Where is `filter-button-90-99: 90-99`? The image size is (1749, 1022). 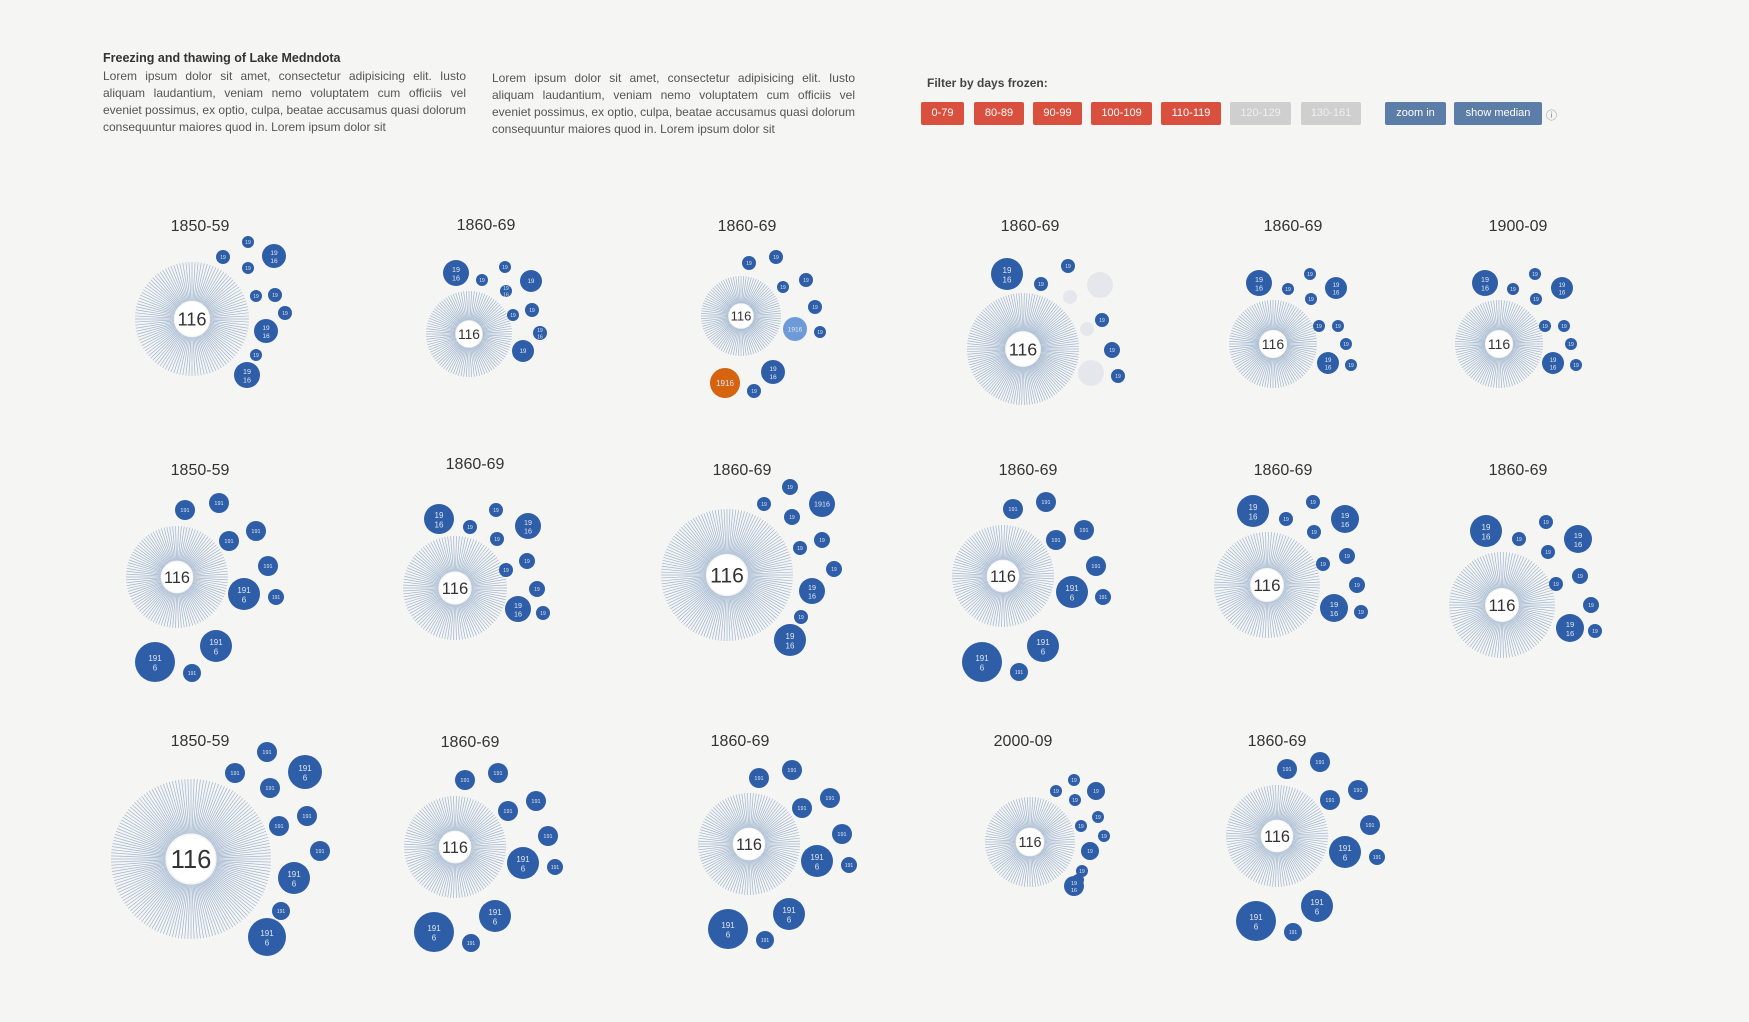
filter-button-90-99: 90-99 is located at coordinates (1057, 113).